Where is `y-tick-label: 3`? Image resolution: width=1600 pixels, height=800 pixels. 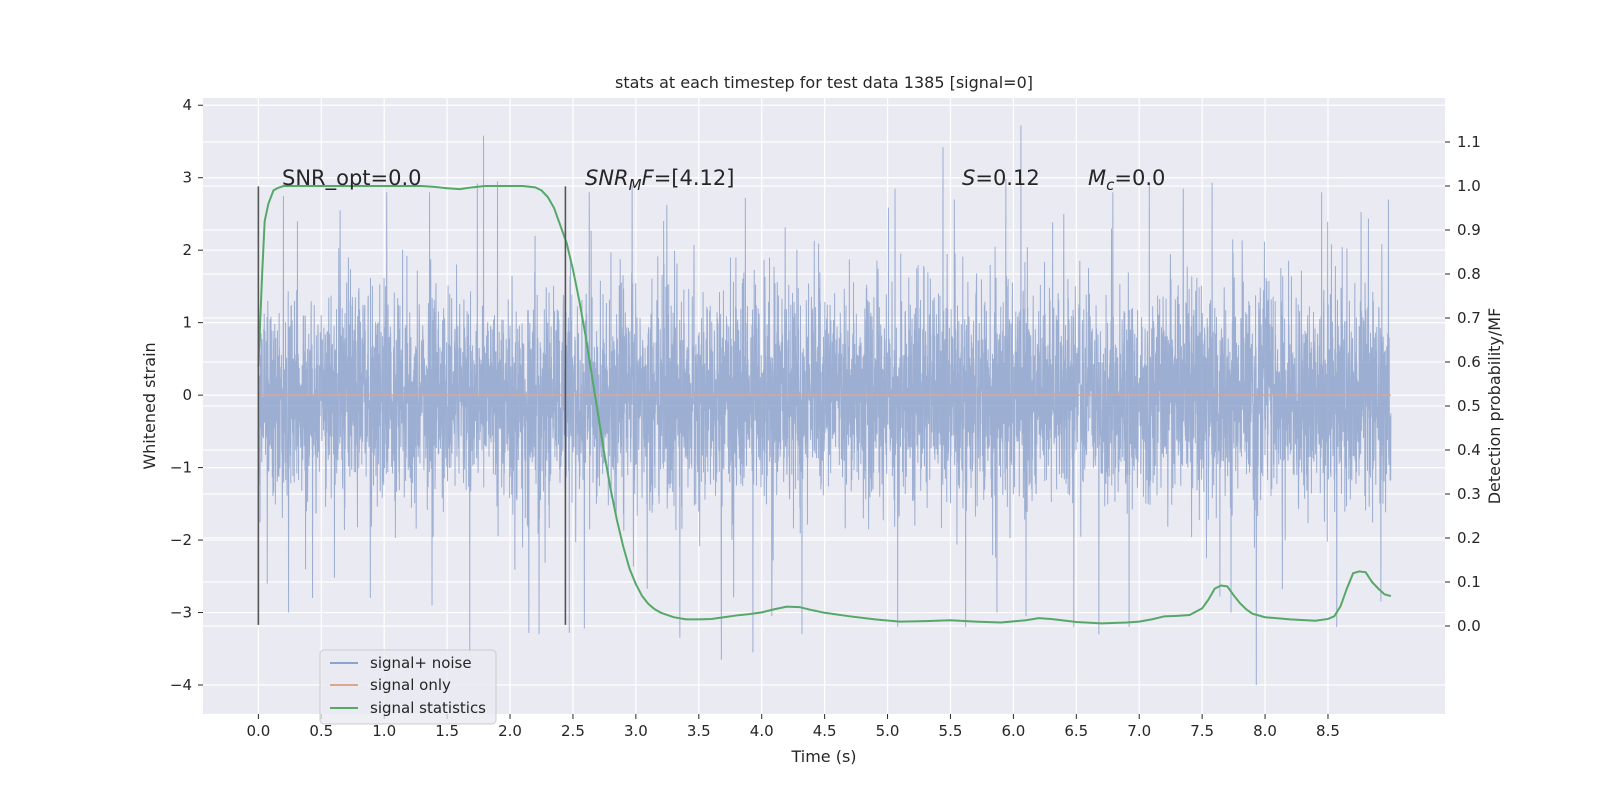
y-tick-label: 3 is located at coordinates (187, 178).